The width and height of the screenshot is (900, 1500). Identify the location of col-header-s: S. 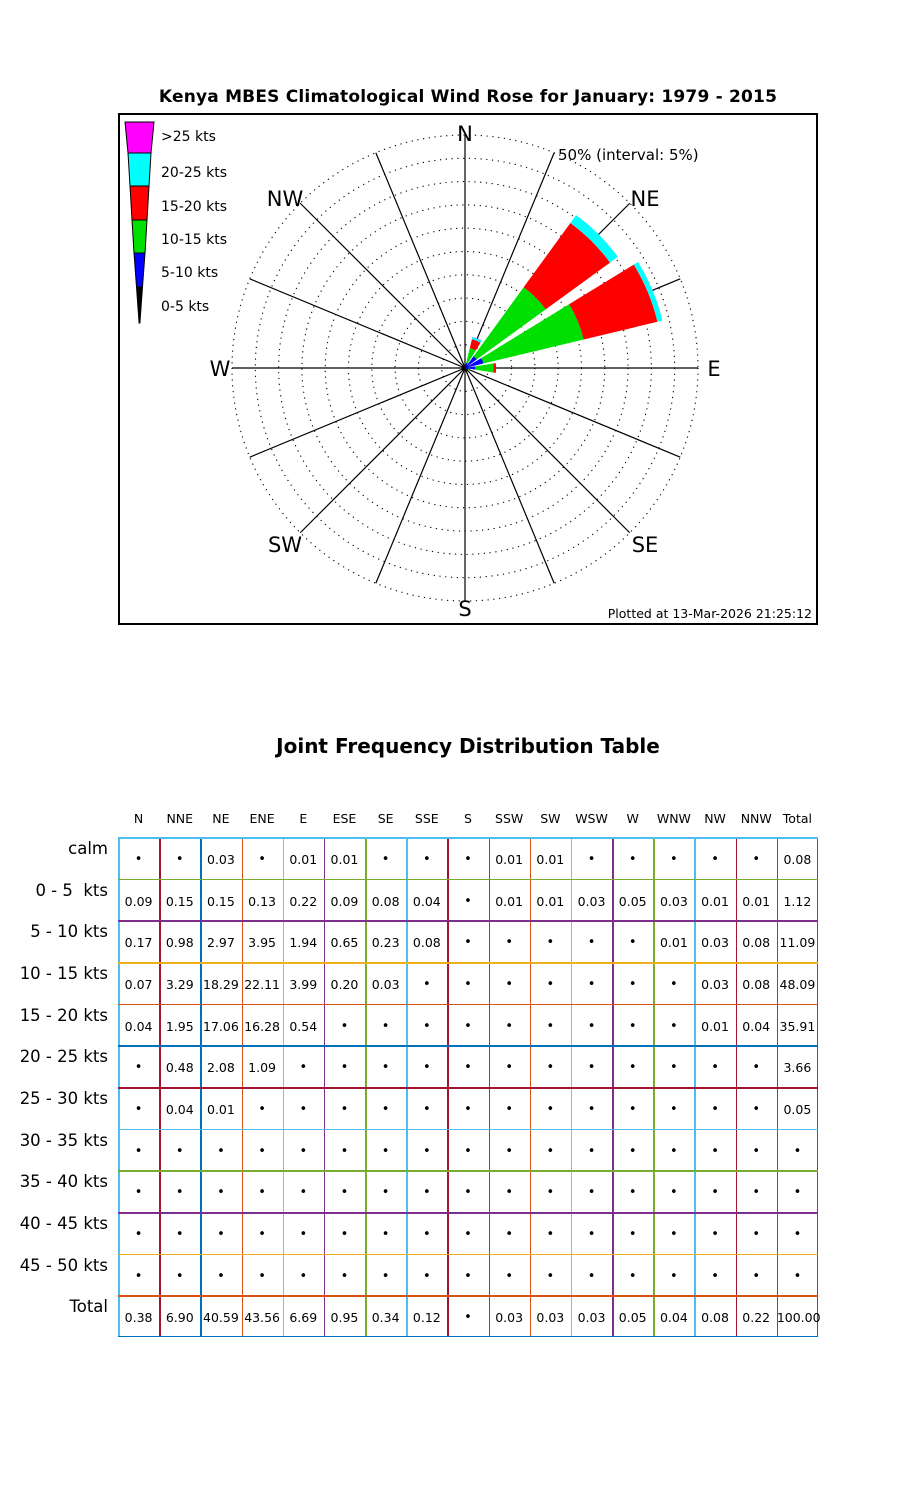
(468, 818).